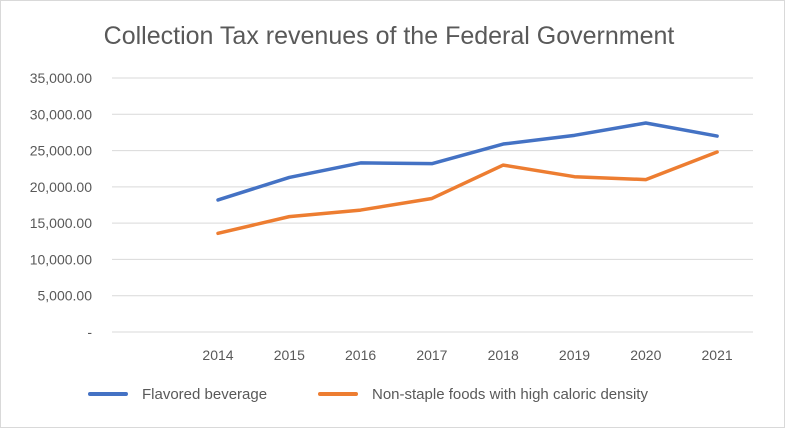  What do you see at coordinates (645, 355) in the screenshot?
I see `x-tick-label: 2020` at bounding box center [645, 355].